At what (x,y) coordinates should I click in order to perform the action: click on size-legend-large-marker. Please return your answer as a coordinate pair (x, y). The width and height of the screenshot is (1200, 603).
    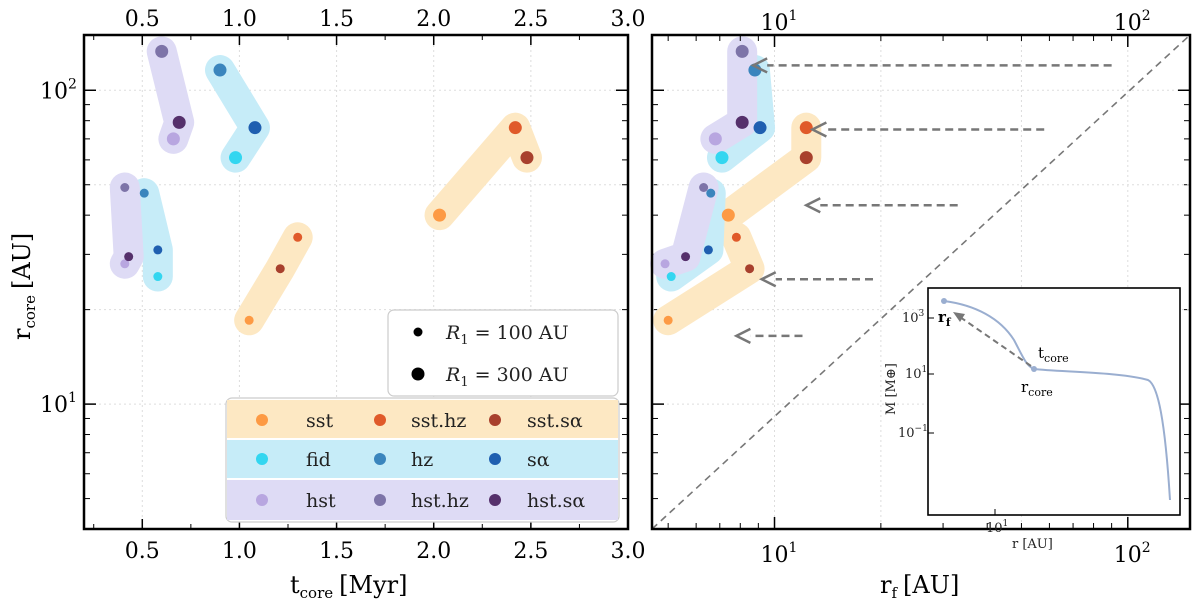
    Looking at the image, I should click on (418, 374).